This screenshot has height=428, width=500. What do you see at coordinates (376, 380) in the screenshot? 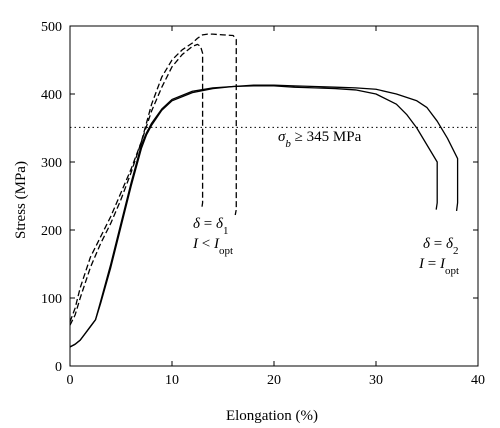
I see `x-tick-label: 30` at bounding box center [376, 380].